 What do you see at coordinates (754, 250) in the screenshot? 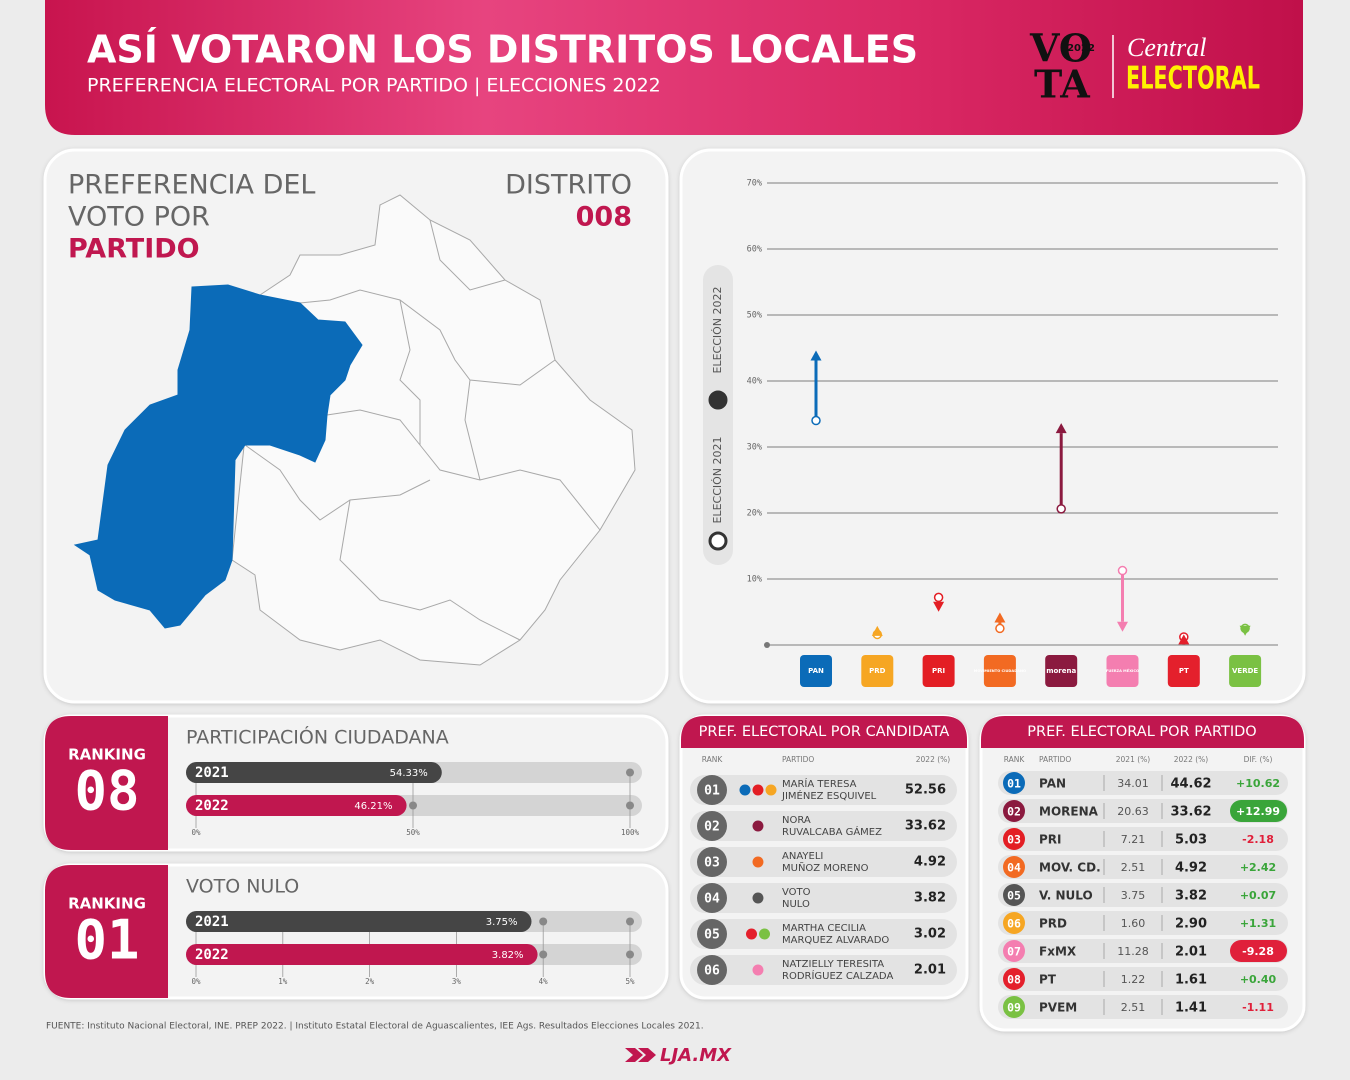
I see `y-tick-label: 60%` at bounding box center [754, 250].